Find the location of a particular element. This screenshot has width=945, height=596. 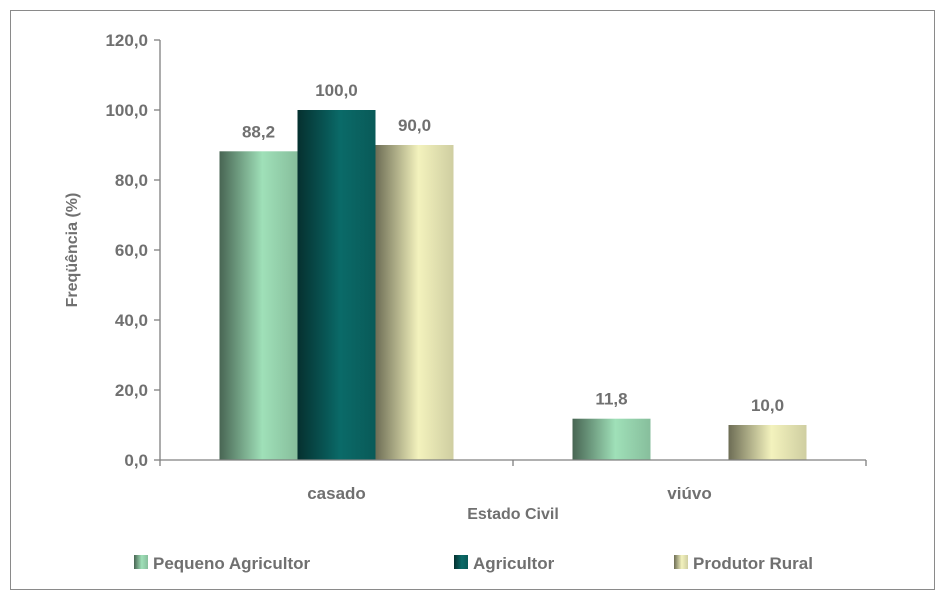

legend-label: Agricultor is located at coordinates (514, 563).